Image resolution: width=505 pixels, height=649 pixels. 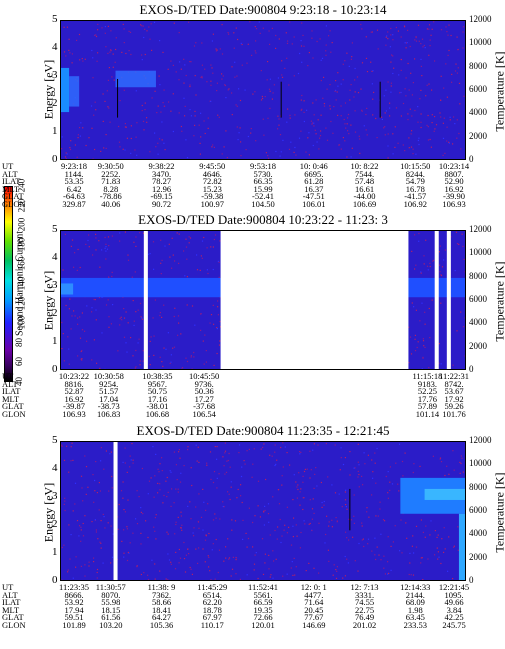 I want to click on y2-tick-label: 6000, so click(x=478, y=299).